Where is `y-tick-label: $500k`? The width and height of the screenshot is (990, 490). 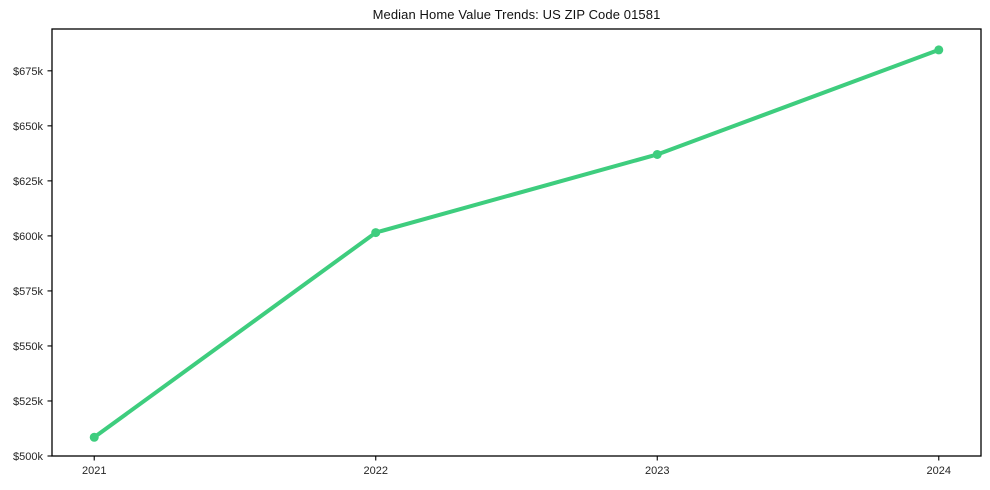
y-tick-label: $500k is located at coordinates (28, 457).